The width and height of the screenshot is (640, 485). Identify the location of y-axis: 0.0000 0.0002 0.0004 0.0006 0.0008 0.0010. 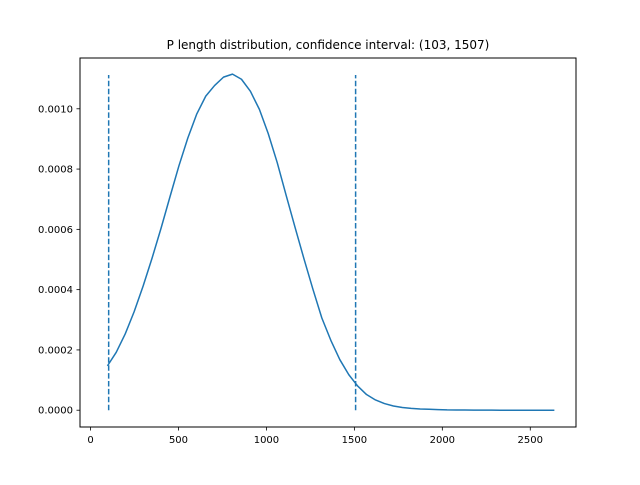
(59, 260).